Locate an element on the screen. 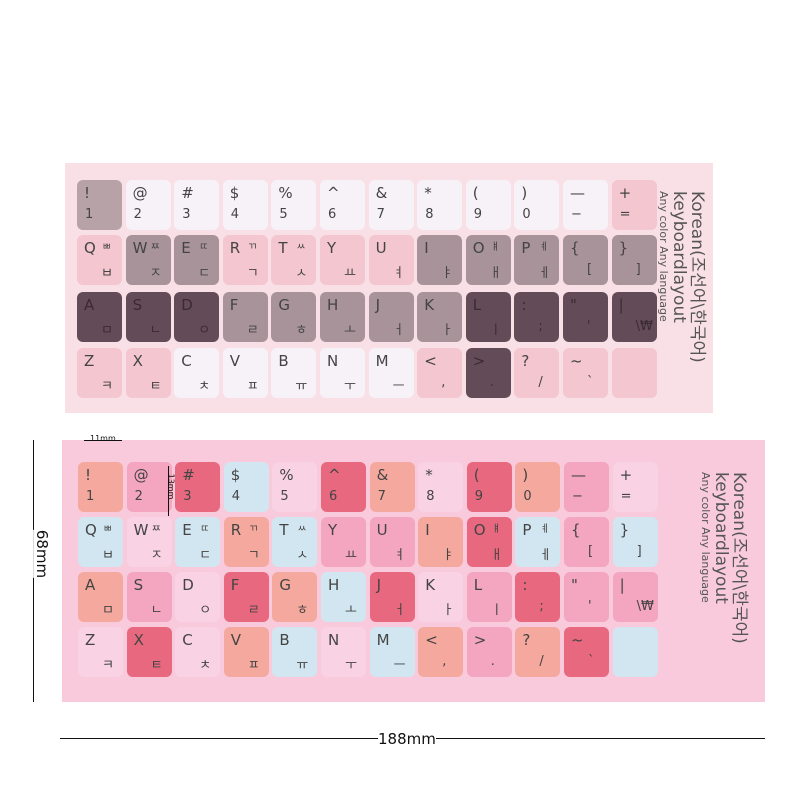 The image size is (800, 800). key-sub-char: 5 is located at coordinates (284, 496).